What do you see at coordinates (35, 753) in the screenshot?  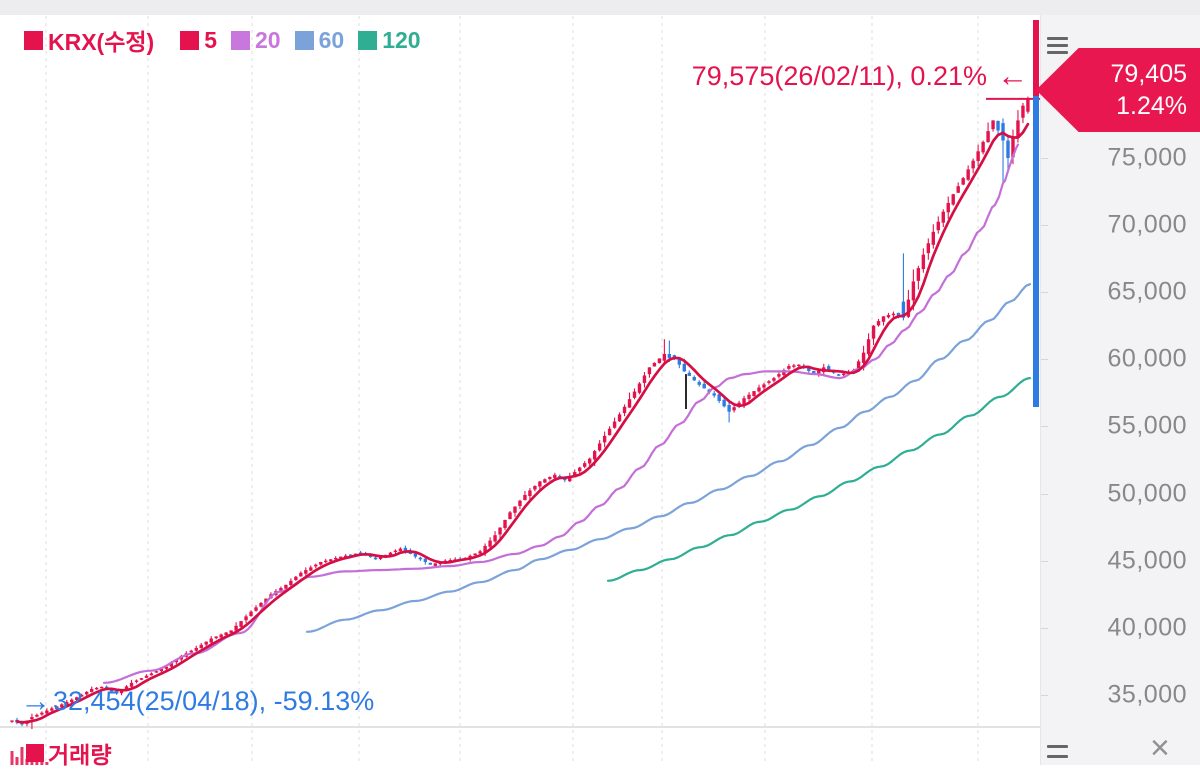 I see `volume-legend-swatch` at bounding box center [35, 753].